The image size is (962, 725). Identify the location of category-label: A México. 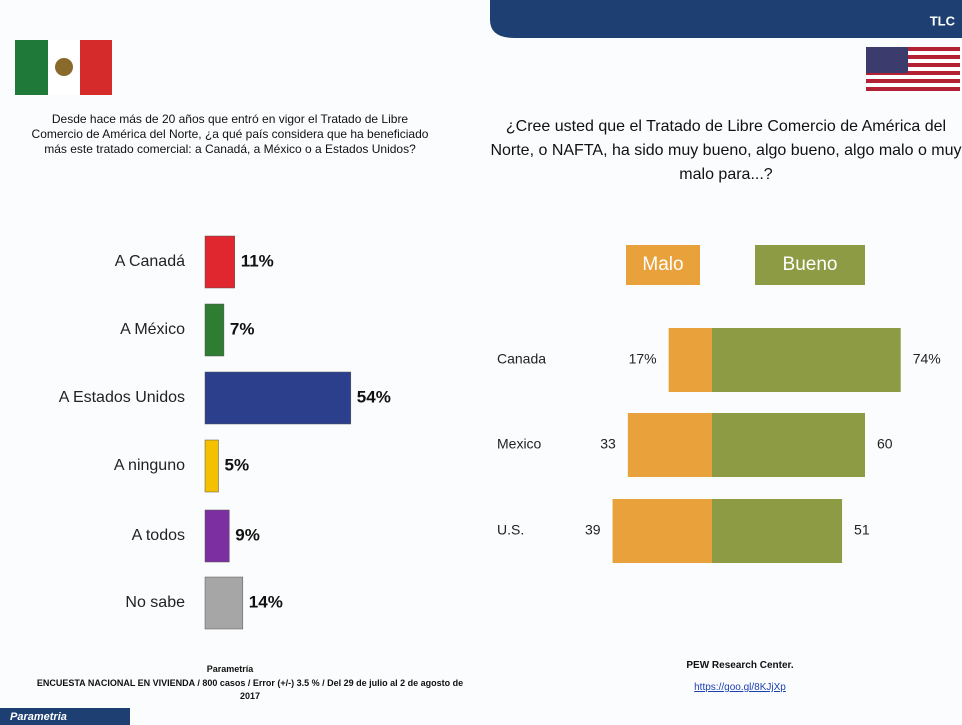
(152, 329).